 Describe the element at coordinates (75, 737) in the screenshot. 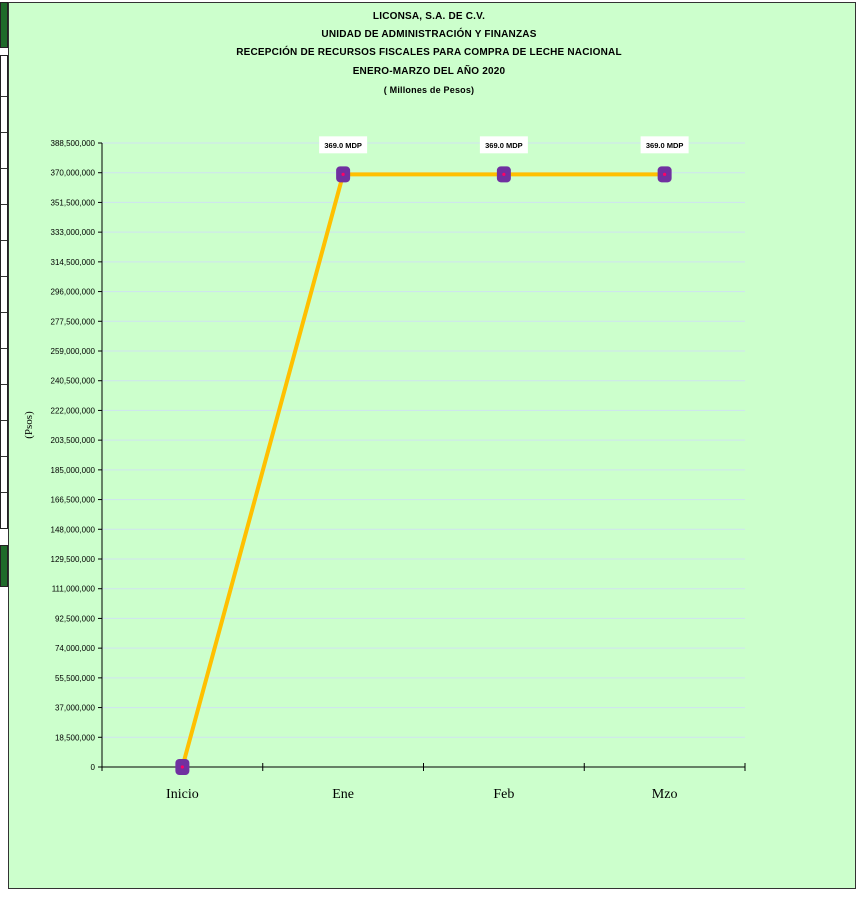

I see `y-tick-label: 18,500,000` at that location.